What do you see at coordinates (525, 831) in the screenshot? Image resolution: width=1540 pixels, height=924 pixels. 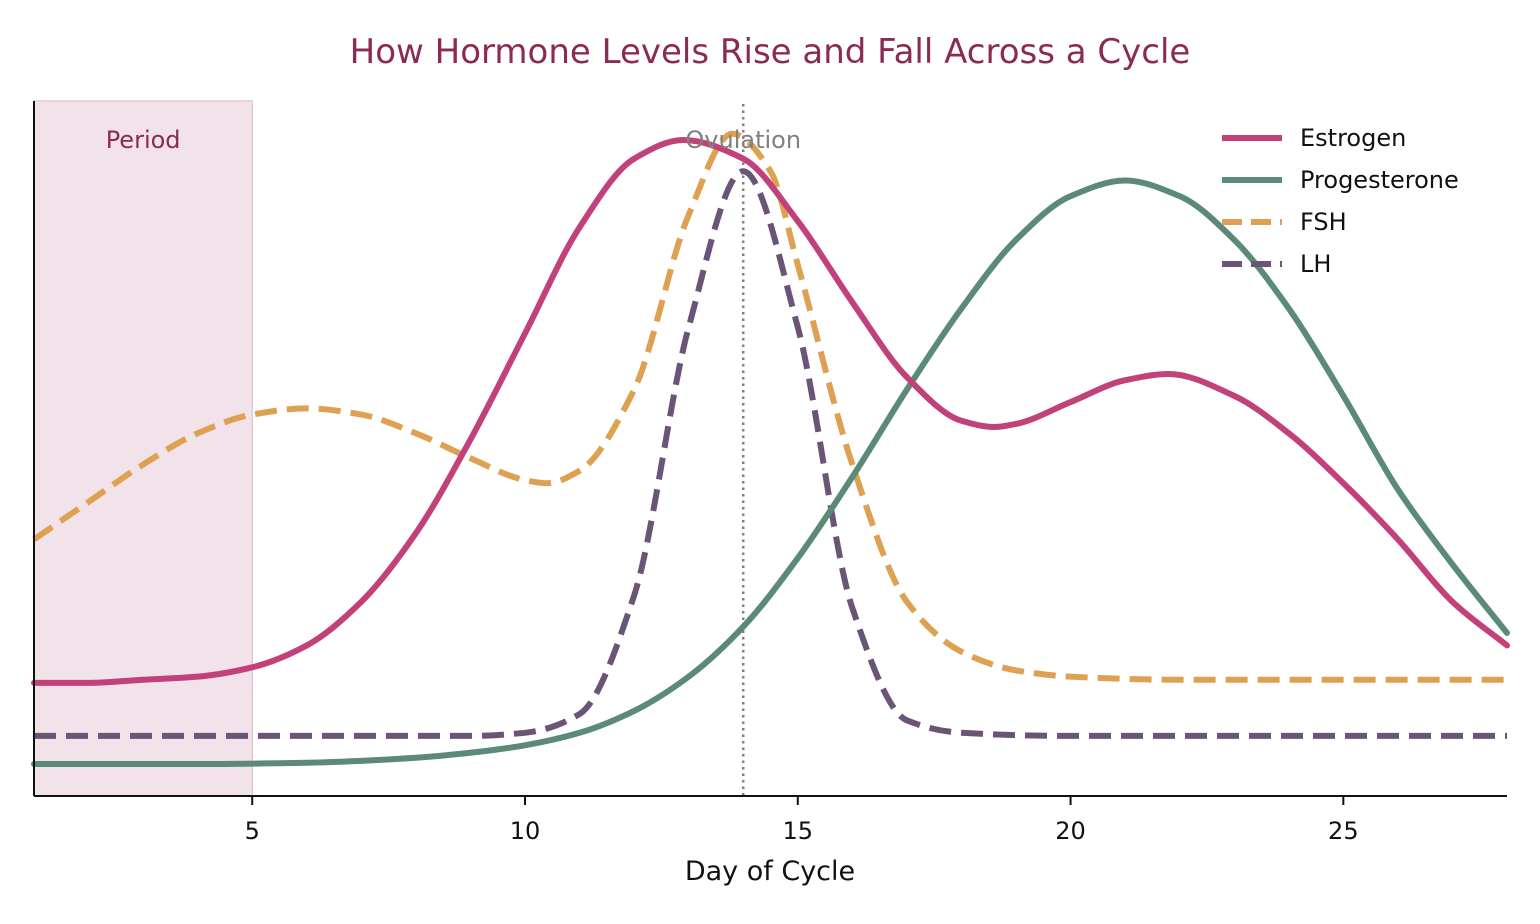 I see `x-tick-label: 10` at bounding box center [525, 831].